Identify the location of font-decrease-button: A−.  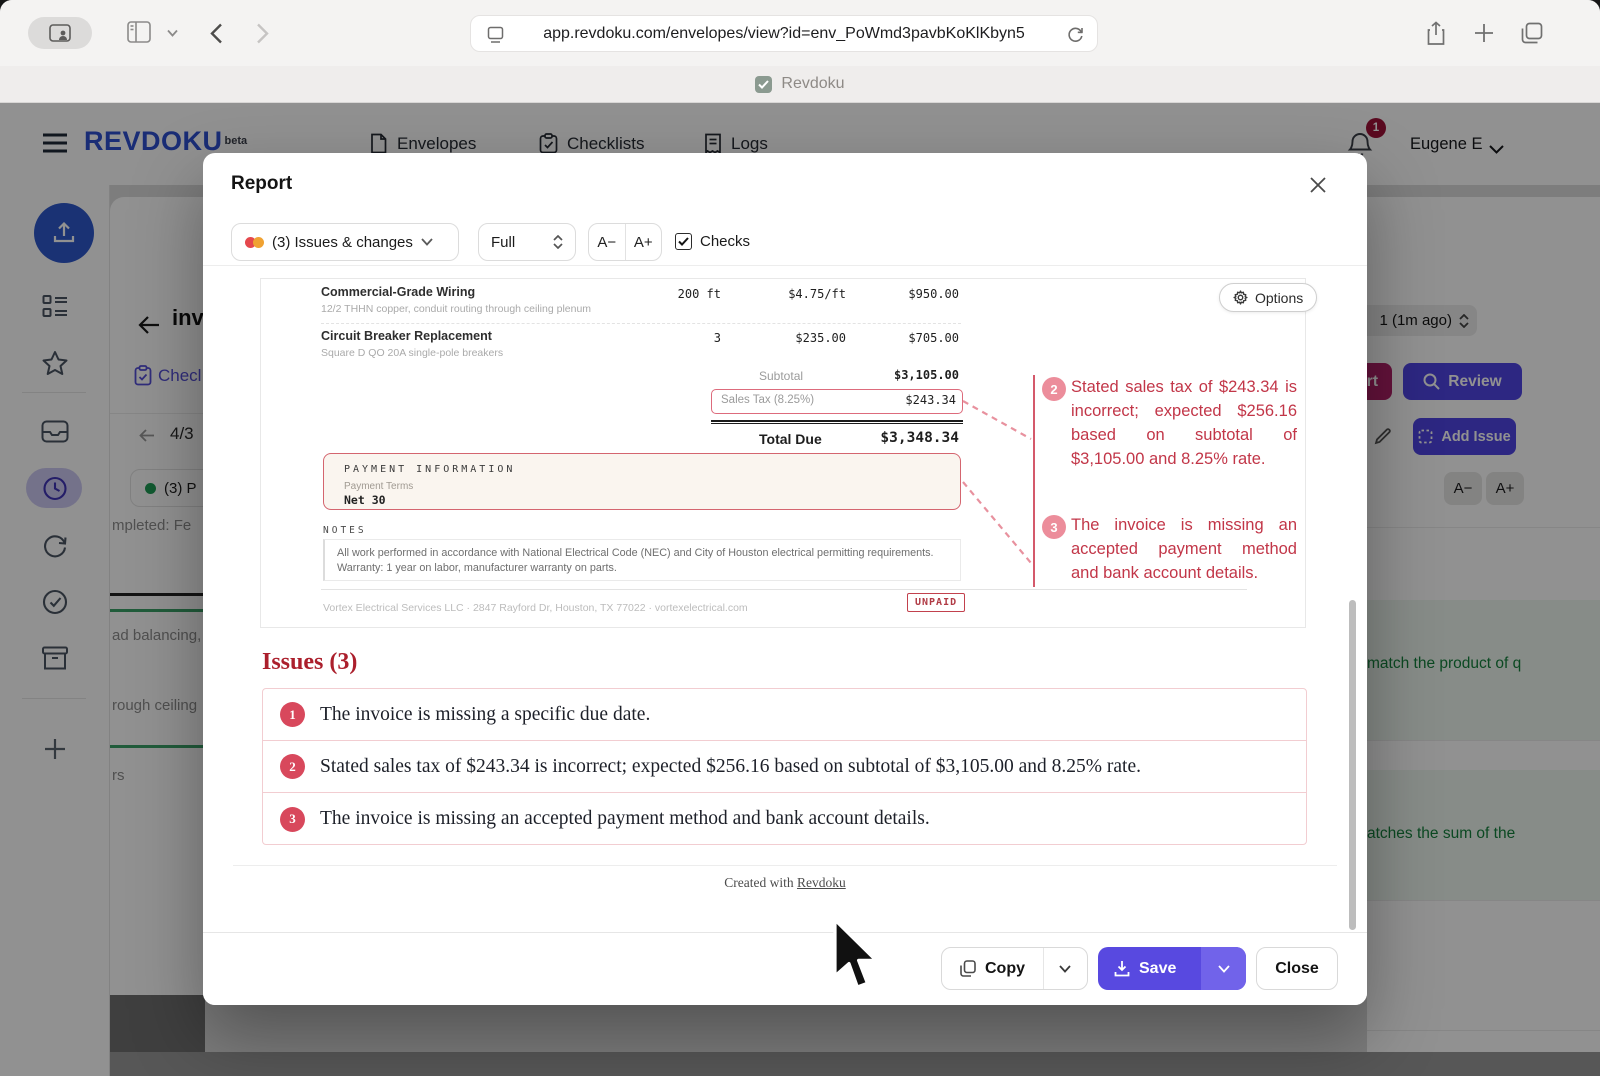
(607, 242).